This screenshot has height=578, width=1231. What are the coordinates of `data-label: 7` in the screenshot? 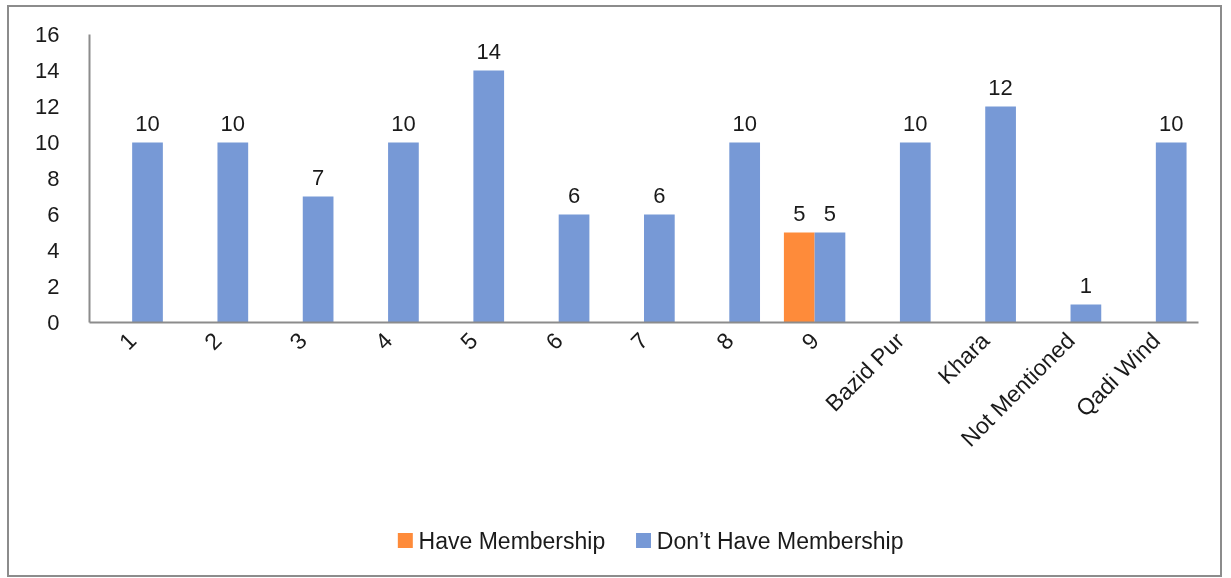 It's located at (318, 177).